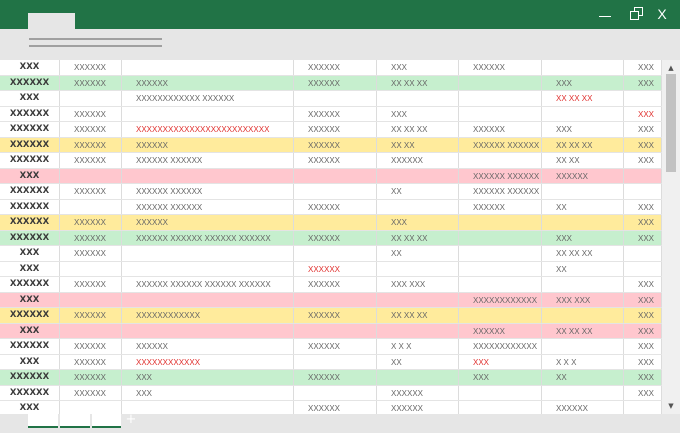 Image resolution: width=680 pixels, height=433 pixels. I want to click on table-cell: X X X, so click(418, 347).